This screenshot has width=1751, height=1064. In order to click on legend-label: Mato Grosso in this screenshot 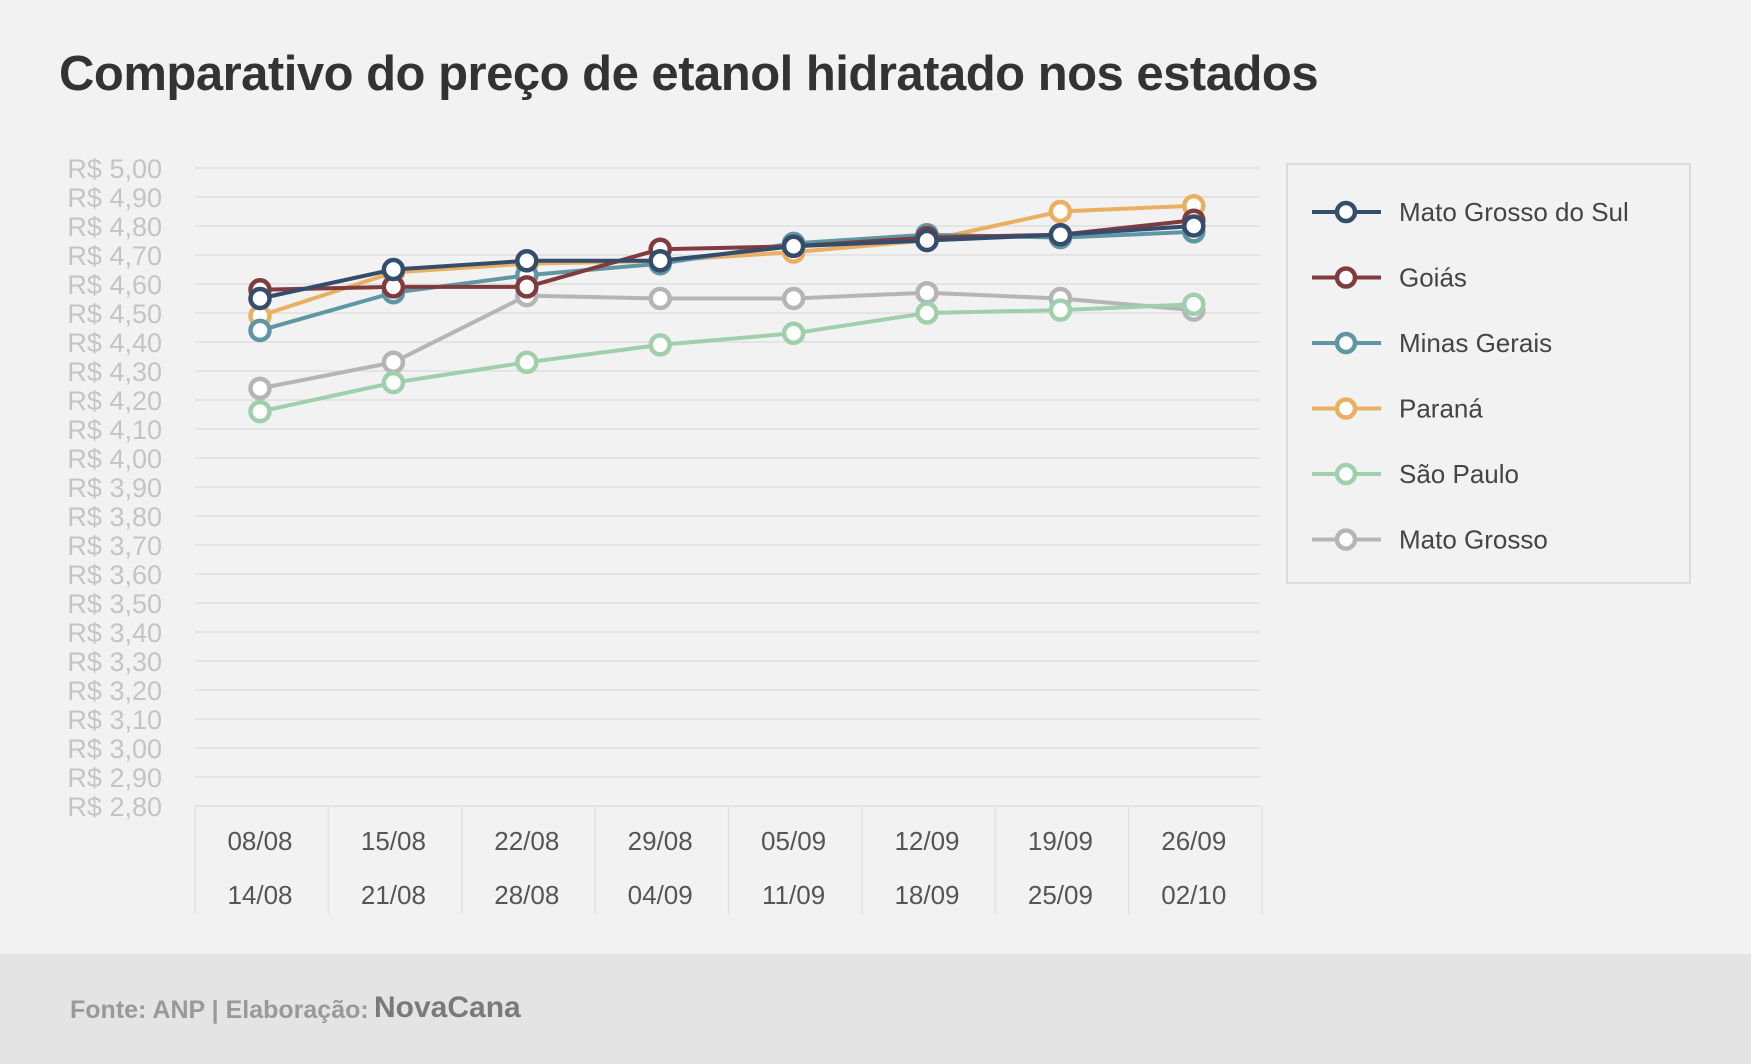, I will do `click(1473, 540)`.